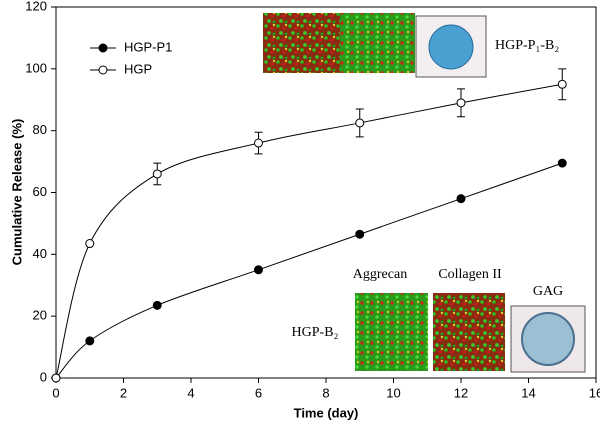  Describe the element at coordinates (138, 68) in the screenshot. I see `legend-label: HGP` at that location.